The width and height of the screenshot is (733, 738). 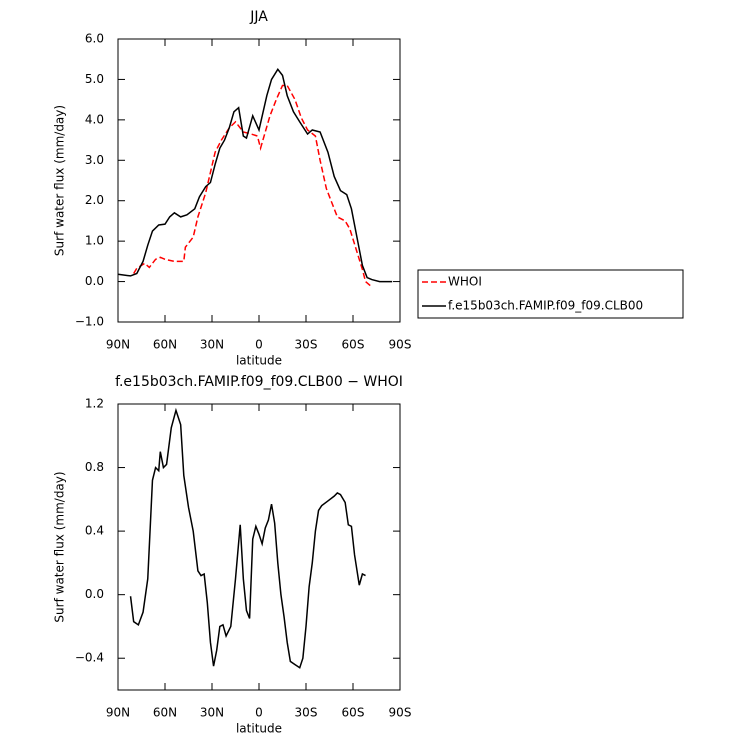 What do you see at coordinates (94, 200) in the screenshot?
I see `y-tick-label: 2.0` at bounding box center [94, 200].